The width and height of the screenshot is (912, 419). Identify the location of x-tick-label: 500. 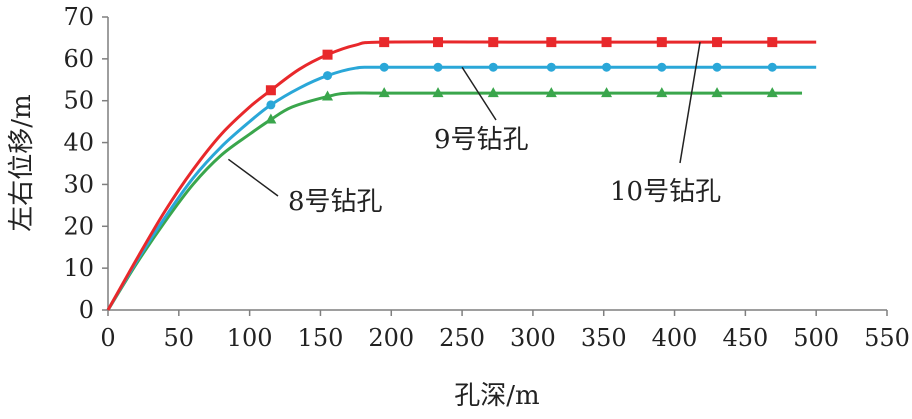
(816, 338).